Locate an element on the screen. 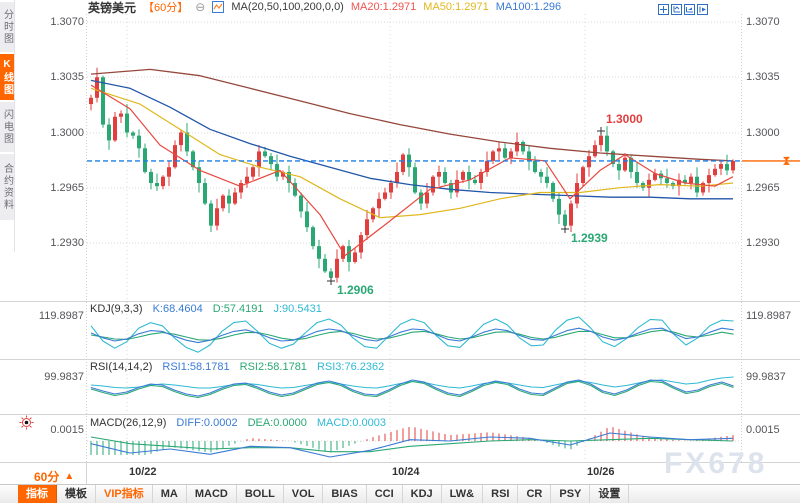  toolbar-item-kdj: KDJ is located at coordinates (422, 494).